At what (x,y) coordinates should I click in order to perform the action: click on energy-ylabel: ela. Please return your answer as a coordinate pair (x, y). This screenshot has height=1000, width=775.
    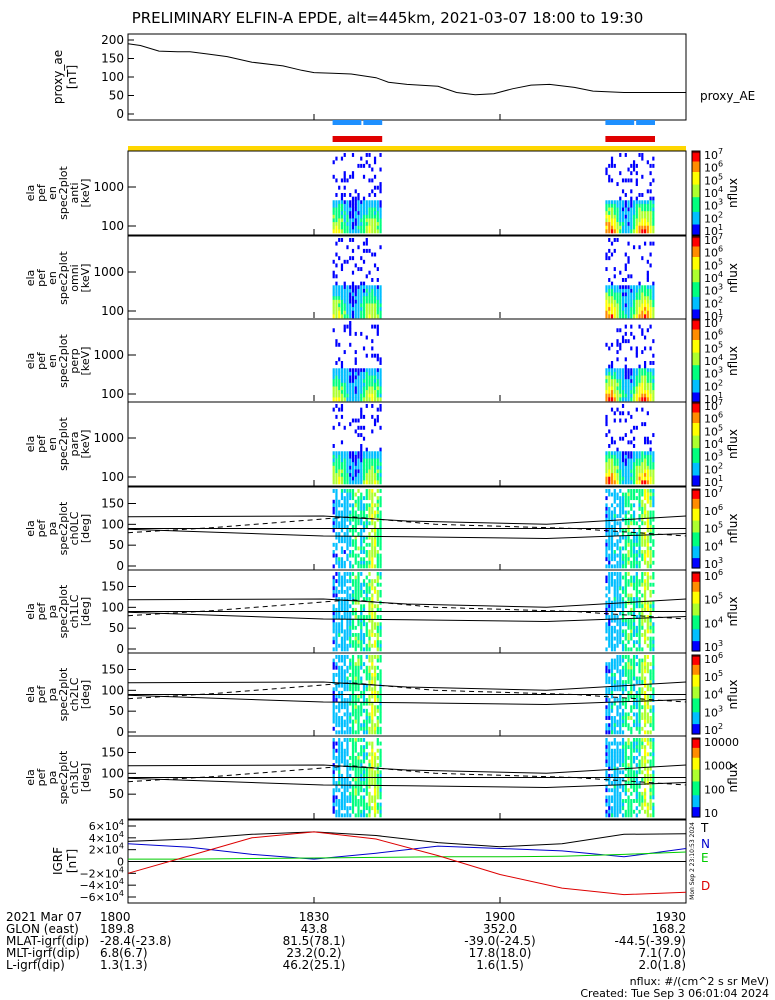
    Looking at the image, I should click on (30, 361).